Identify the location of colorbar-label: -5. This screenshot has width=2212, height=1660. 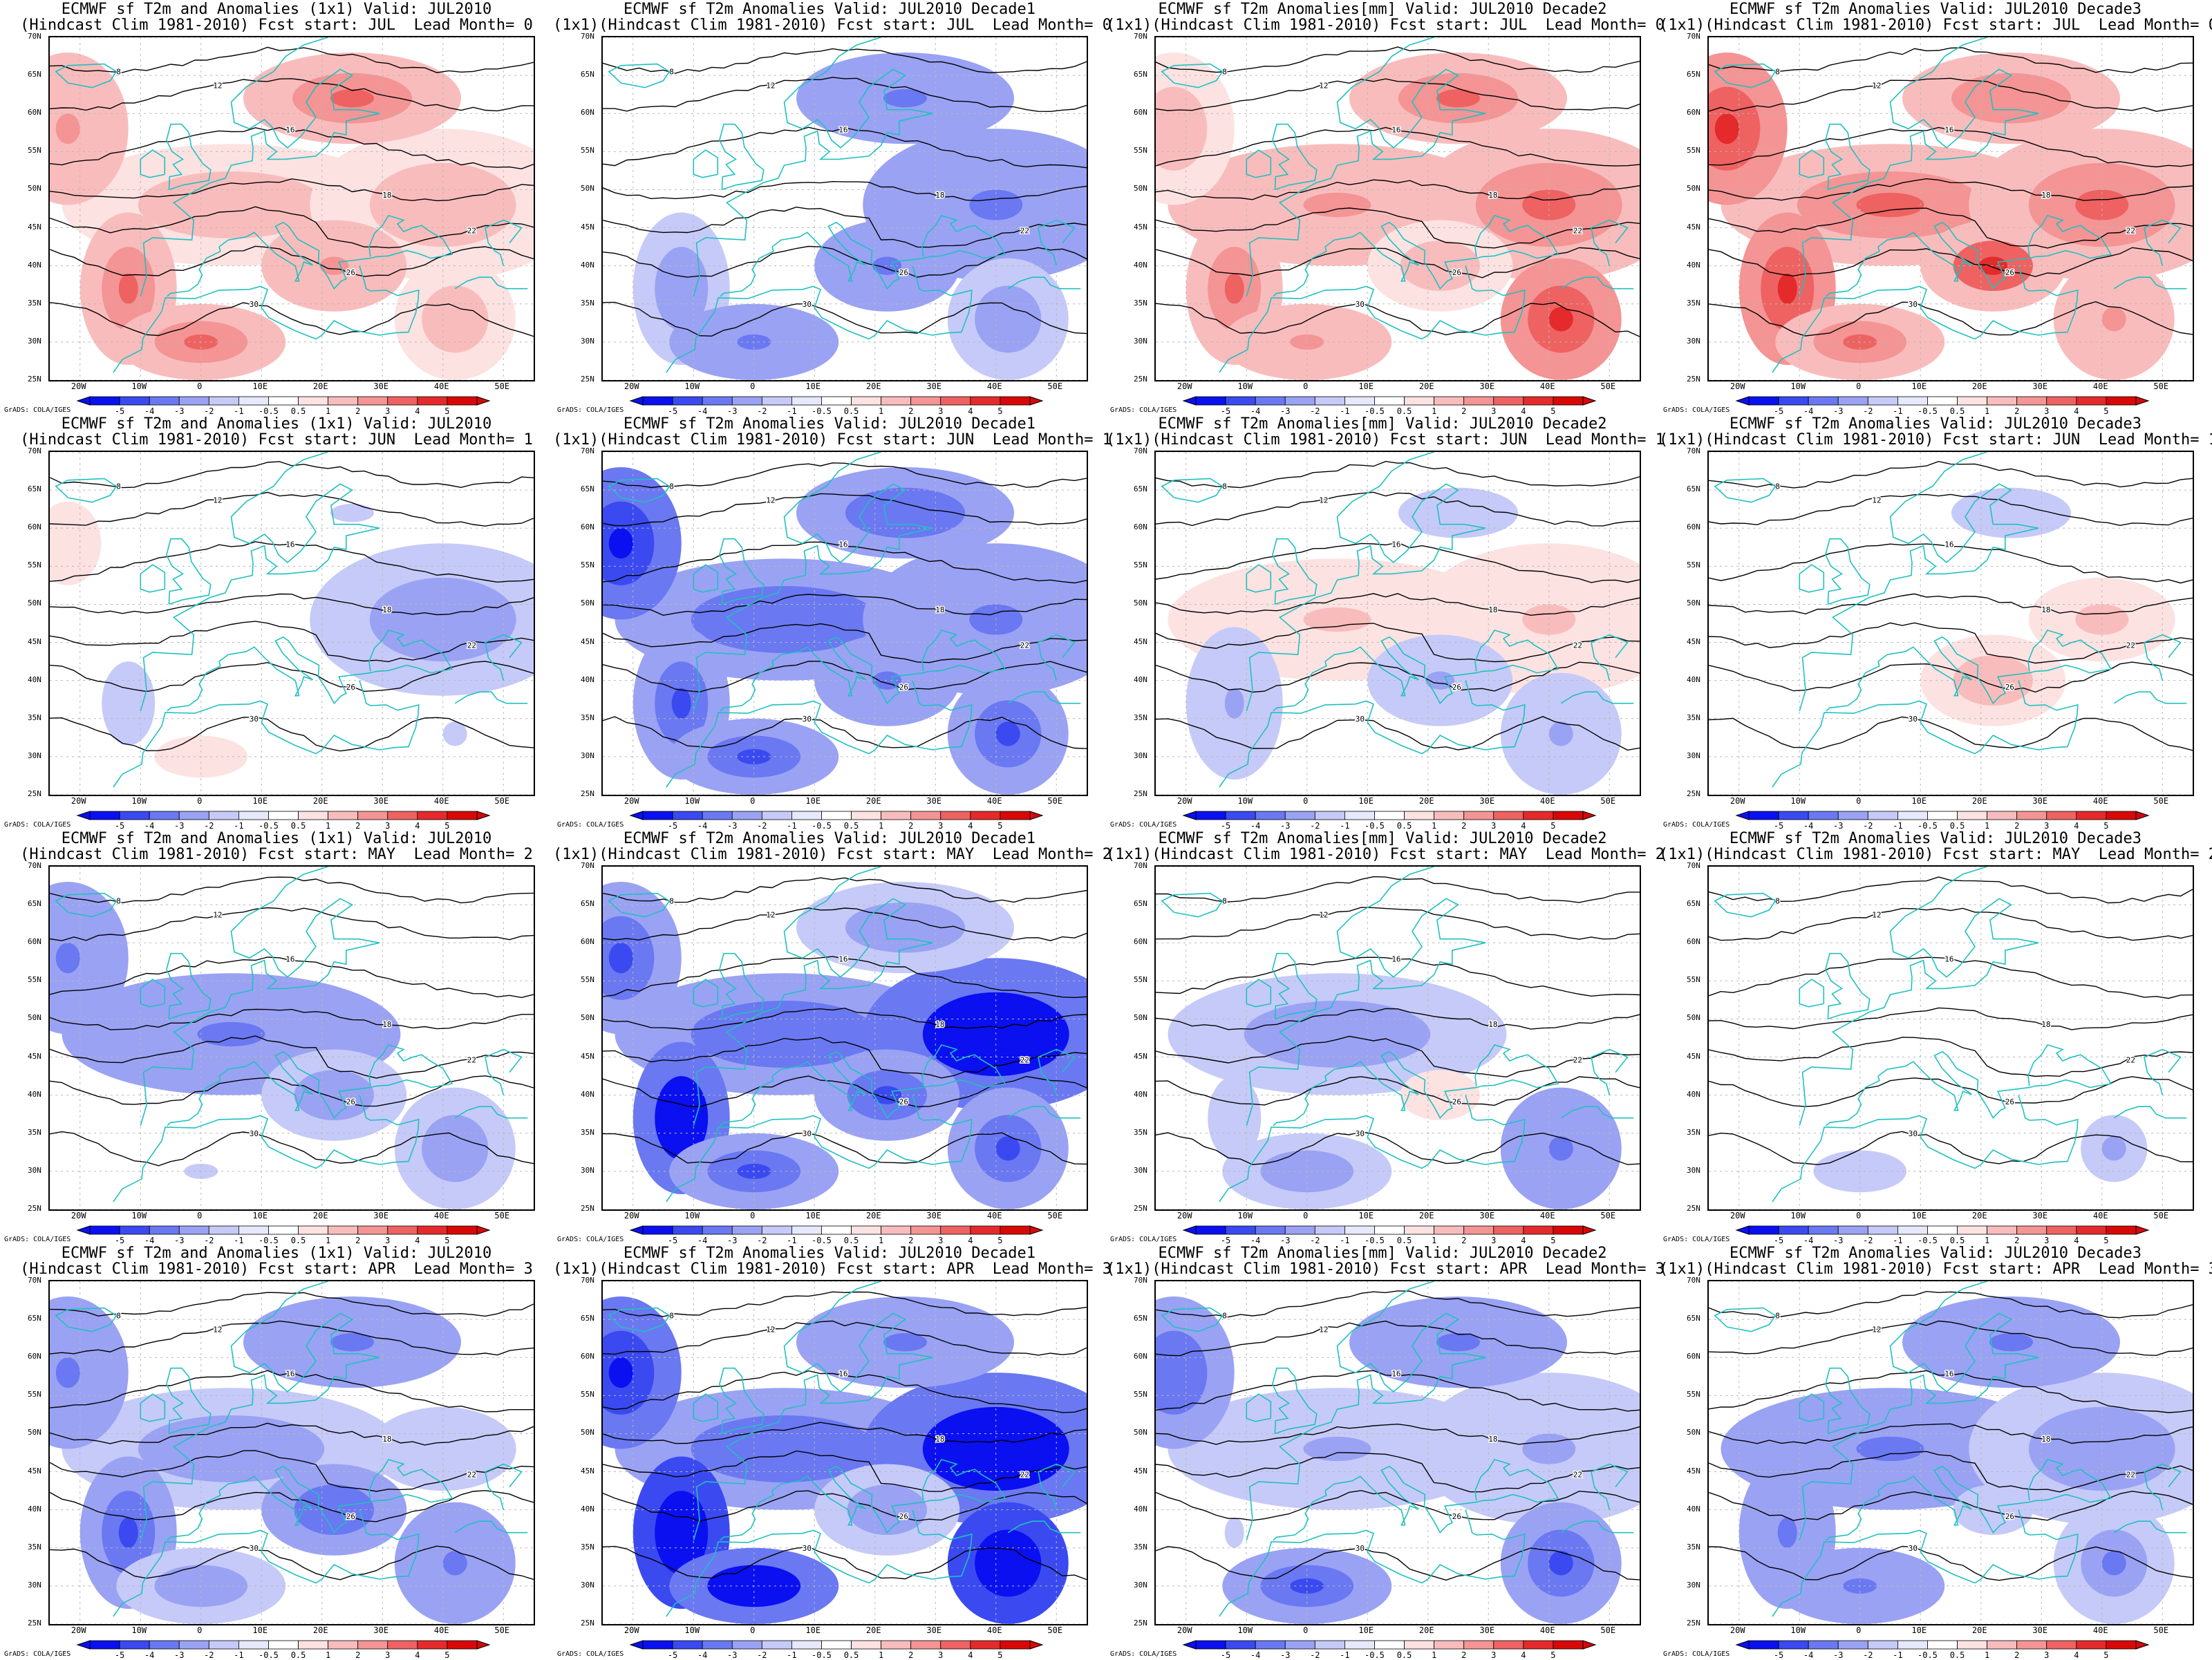
(672, 411).